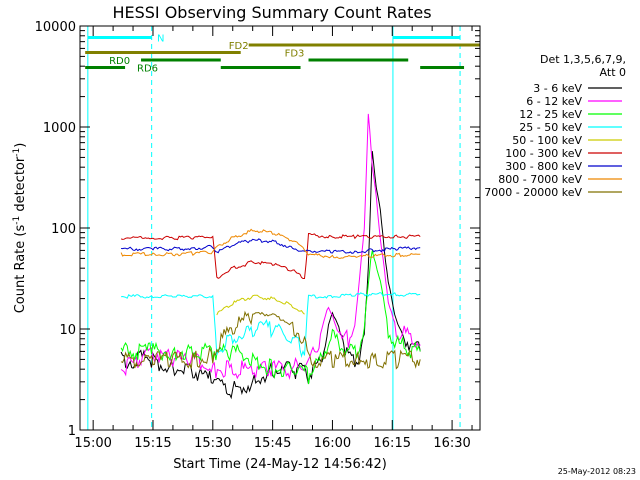 The width and height of the screenshot is (640, 480). I want to click on legend-label-1: 6 - 12 keV, so click(554, 101).